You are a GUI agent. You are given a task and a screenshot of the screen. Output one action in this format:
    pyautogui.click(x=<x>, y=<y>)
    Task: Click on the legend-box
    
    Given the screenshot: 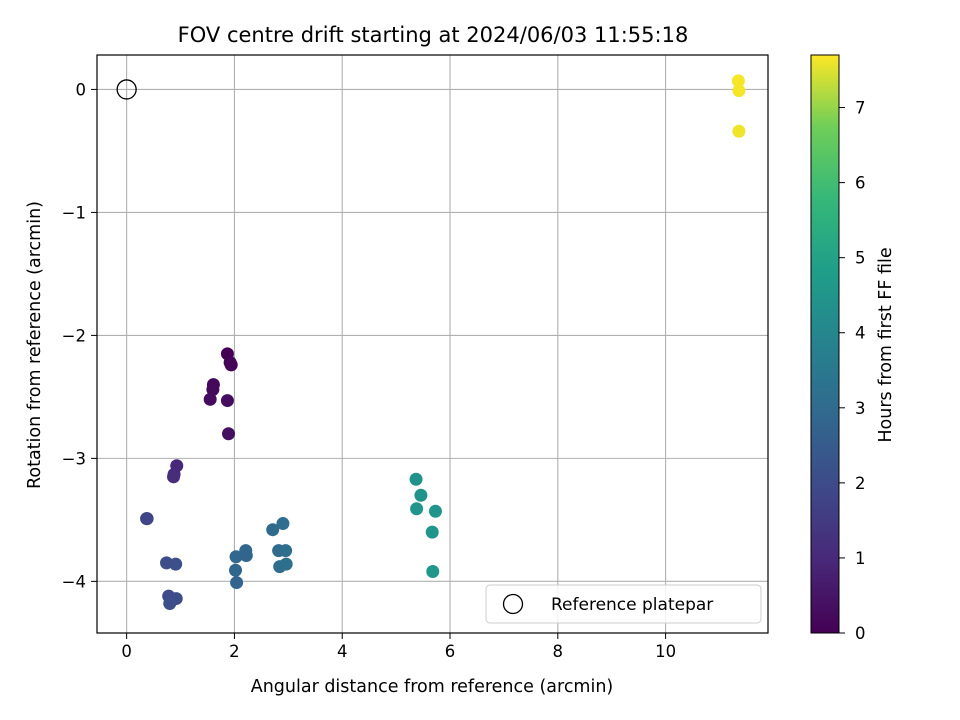 What is the action you would take?
    pyautogui.click(x=623, y=604)
    